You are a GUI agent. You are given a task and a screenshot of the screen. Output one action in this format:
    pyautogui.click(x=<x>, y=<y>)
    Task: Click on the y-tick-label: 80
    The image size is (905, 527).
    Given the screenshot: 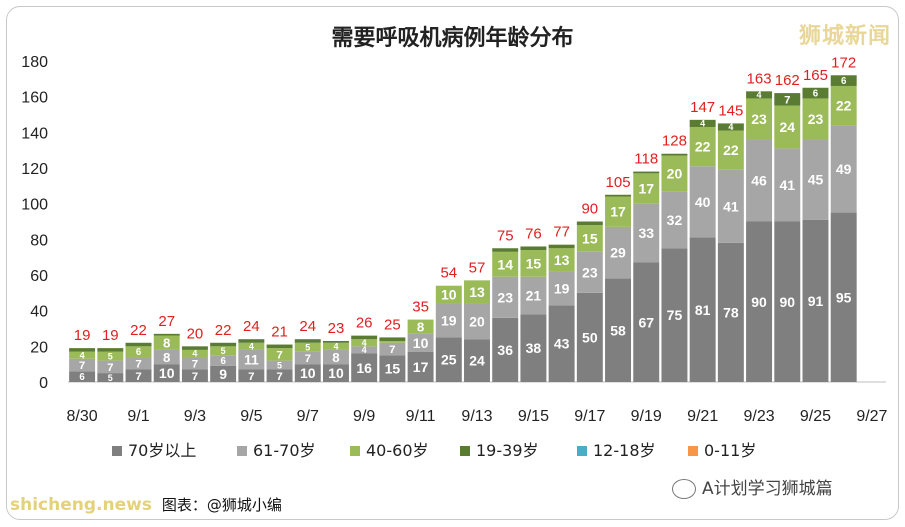 What is the action you would take?
    pyautogui.click(x=39, y=240)
    